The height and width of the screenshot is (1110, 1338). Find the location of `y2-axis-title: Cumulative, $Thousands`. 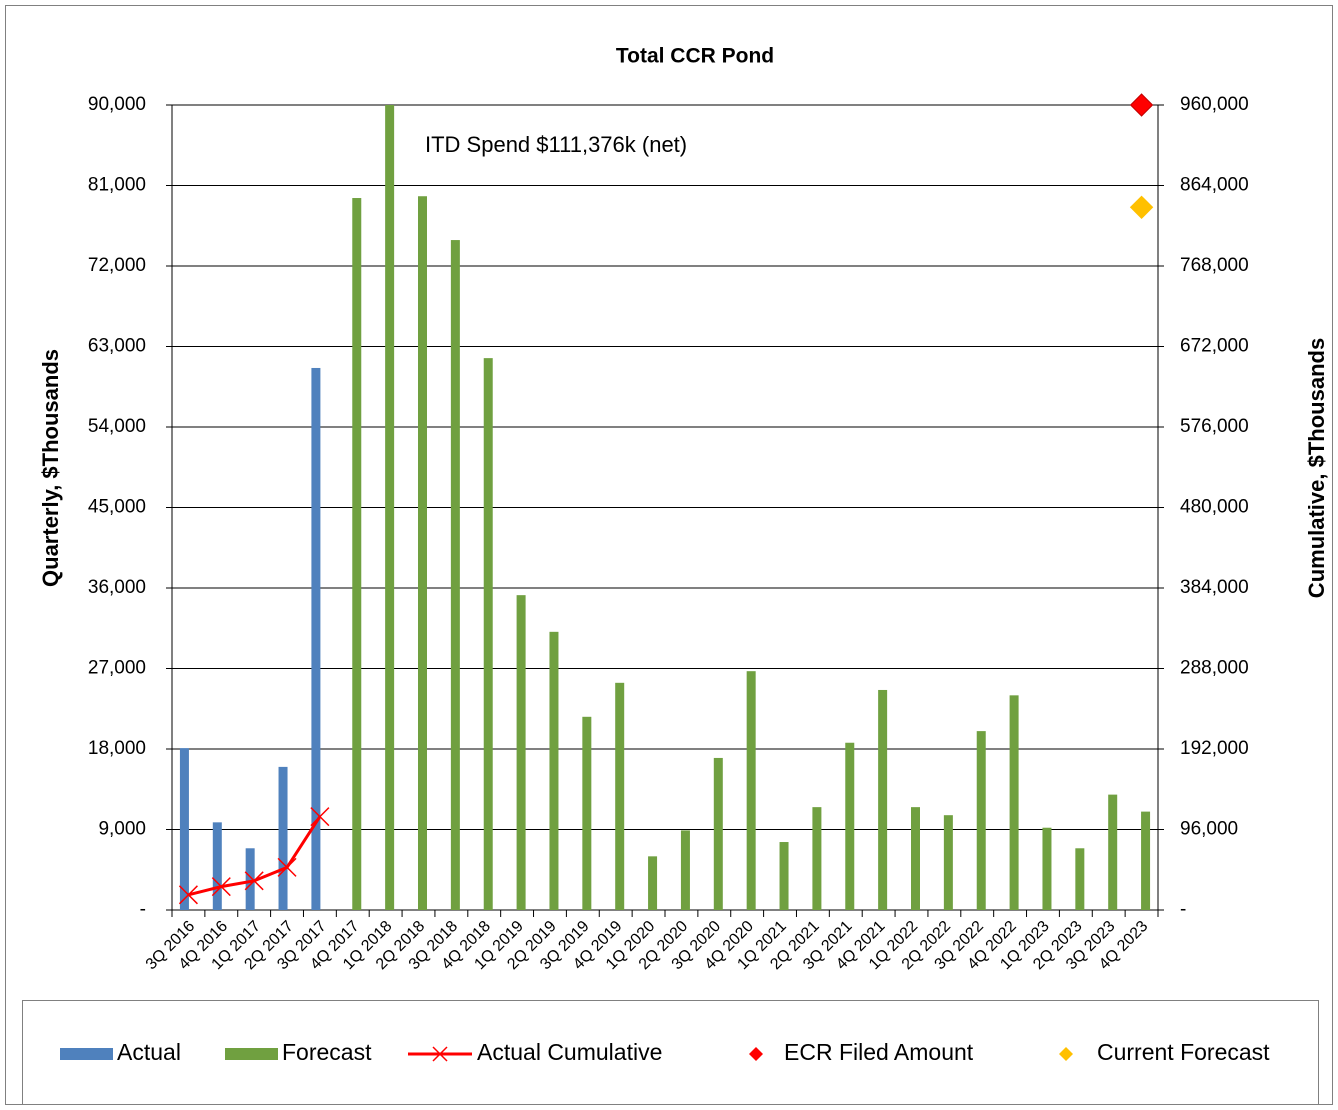

y2-axis-title: Cumulative, $Thousands is located at coordinates (1316, 468).